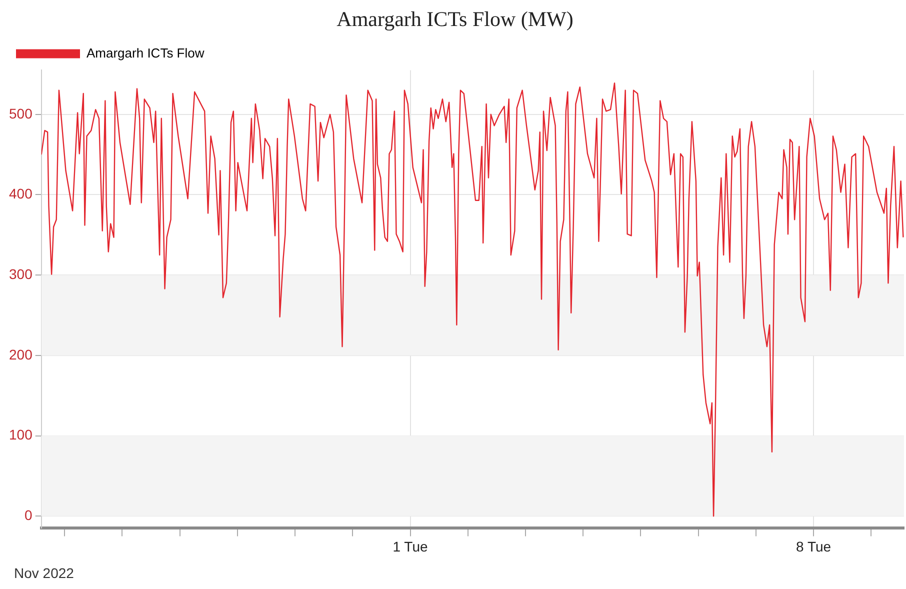  Describe the element at coordinates (455, 19) in the screenshot. I see `chart-title: Amargarh ICTs Flow (MW)` at that location.